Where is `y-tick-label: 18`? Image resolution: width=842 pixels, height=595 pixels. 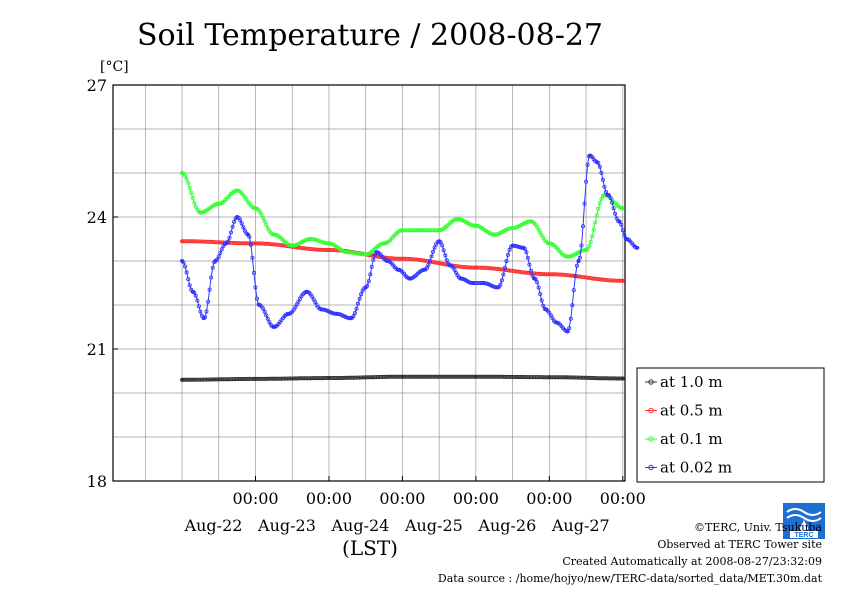 y-tick-label: 18 is located at coordinates (97, 481).